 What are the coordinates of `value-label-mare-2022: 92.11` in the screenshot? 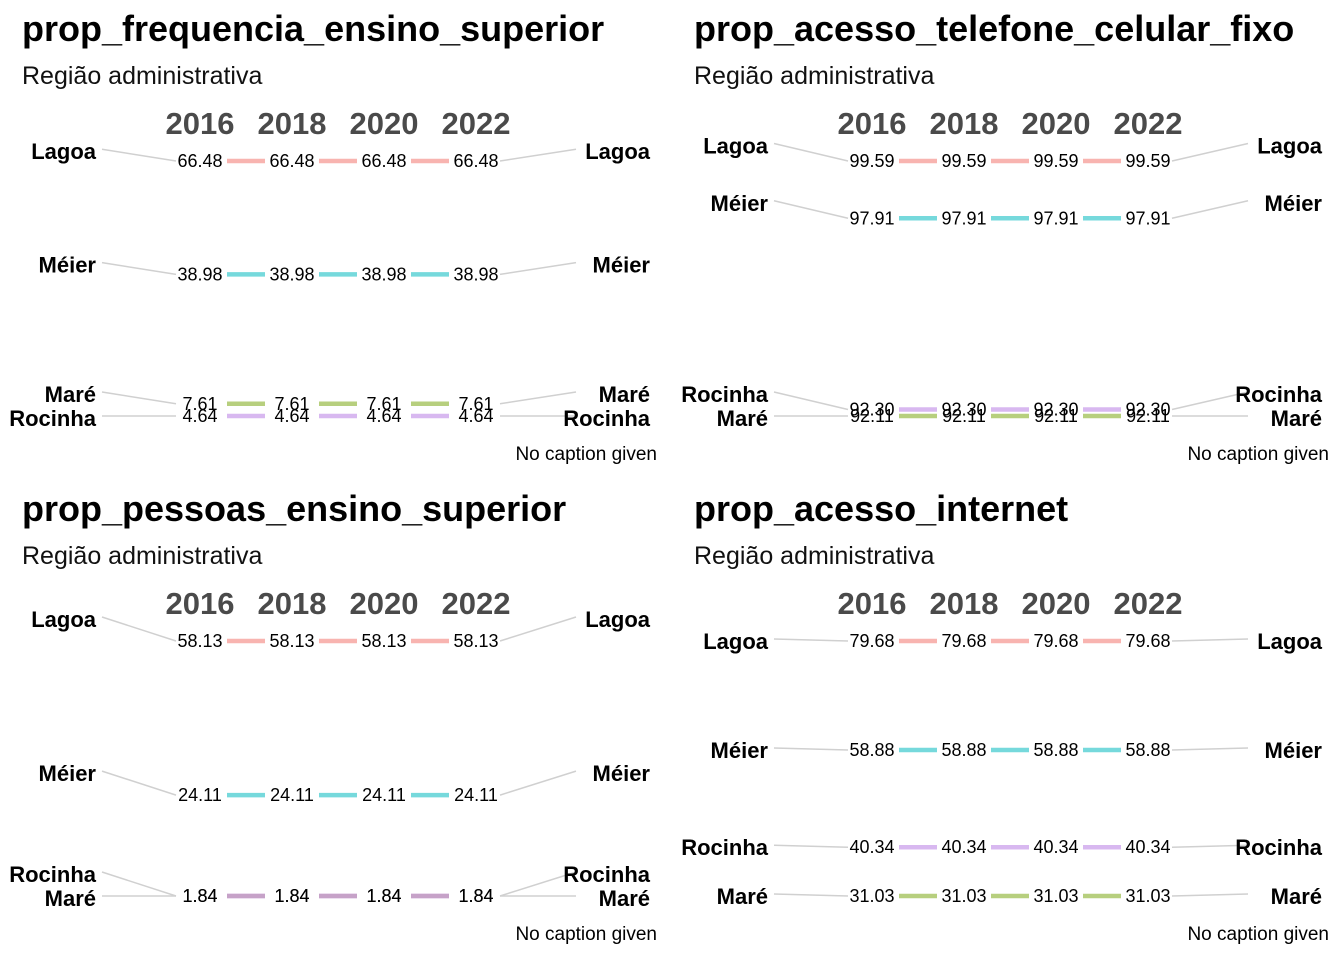 It's located at (1148, 416).